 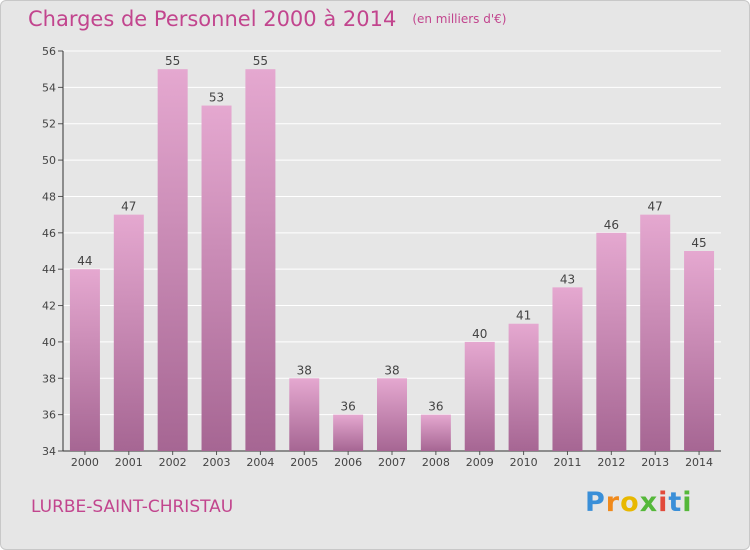 I want to click on y-tick-label: 52, so click(x=49, y=124).